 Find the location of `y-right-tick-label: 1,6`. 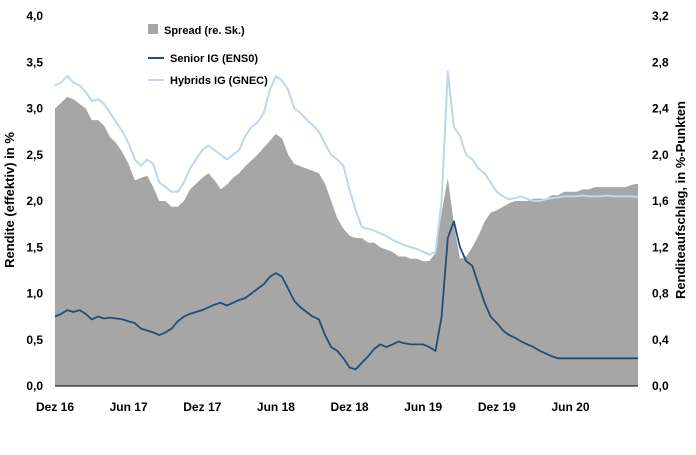

y-right-tick-label: 1,6 is located at coordinates (660, 201).